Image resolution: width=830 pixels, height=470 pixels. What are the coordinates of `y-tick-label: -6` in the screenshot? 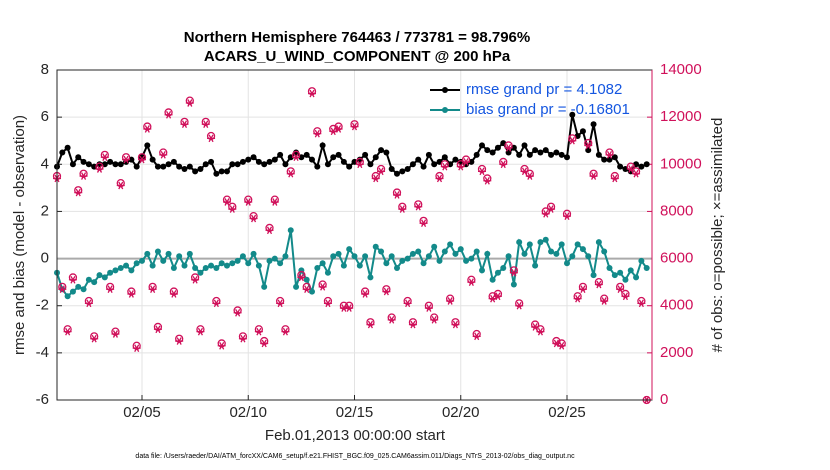 It's located at (42, 399).